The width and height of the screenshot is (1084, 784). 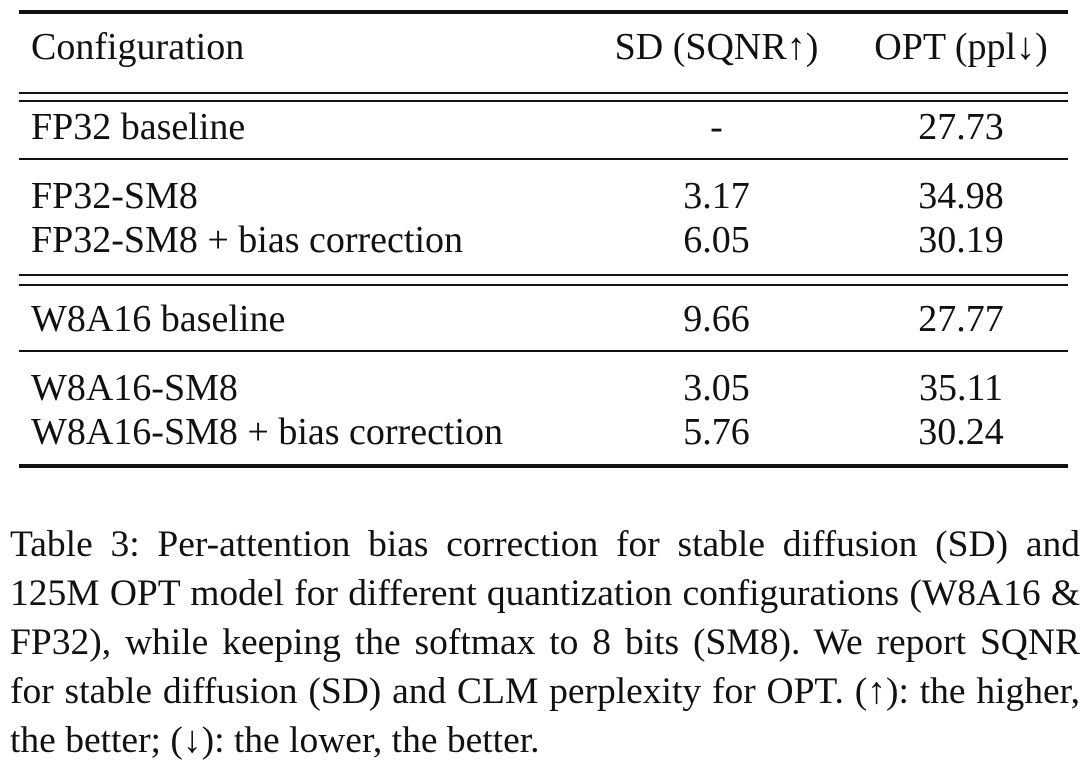 What do you see at coordinates (267, 432) in the screenshot?
I see `row-config: W8A16-SM8 + bias correction` at bounding box center [267, 432].